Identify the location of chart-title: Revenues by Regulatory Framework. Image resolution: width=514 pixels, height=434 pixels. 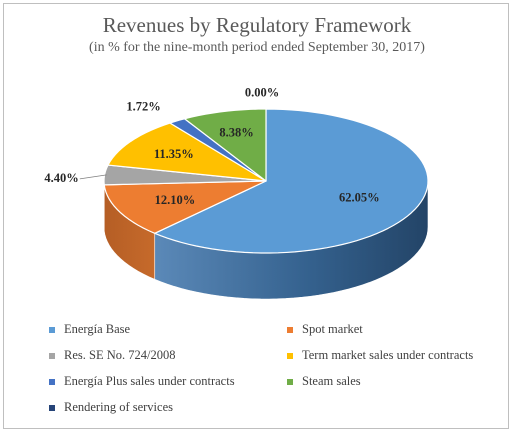
(257, 25).